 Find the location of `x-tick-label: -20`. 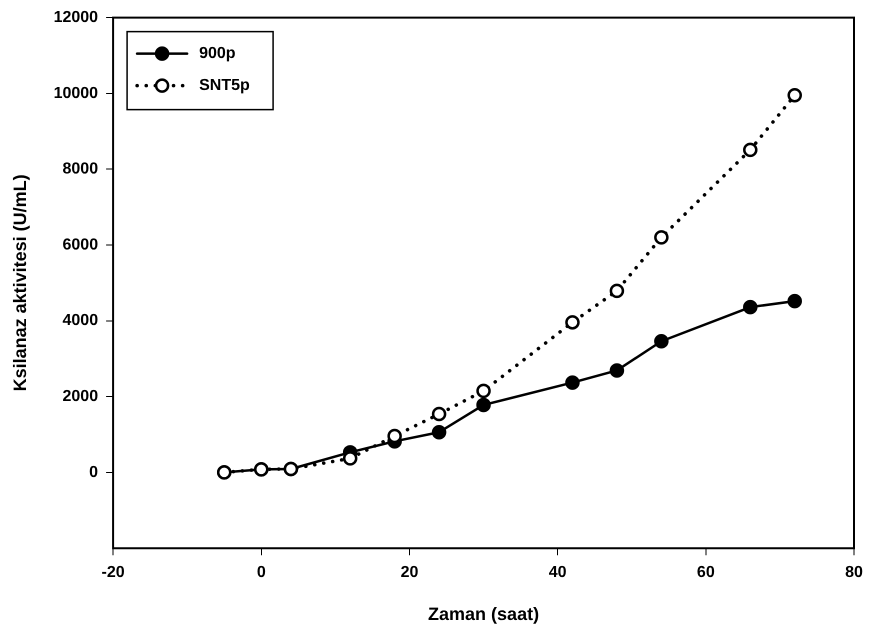

x-tick-label: -20 is located at coordinates (113, 573).